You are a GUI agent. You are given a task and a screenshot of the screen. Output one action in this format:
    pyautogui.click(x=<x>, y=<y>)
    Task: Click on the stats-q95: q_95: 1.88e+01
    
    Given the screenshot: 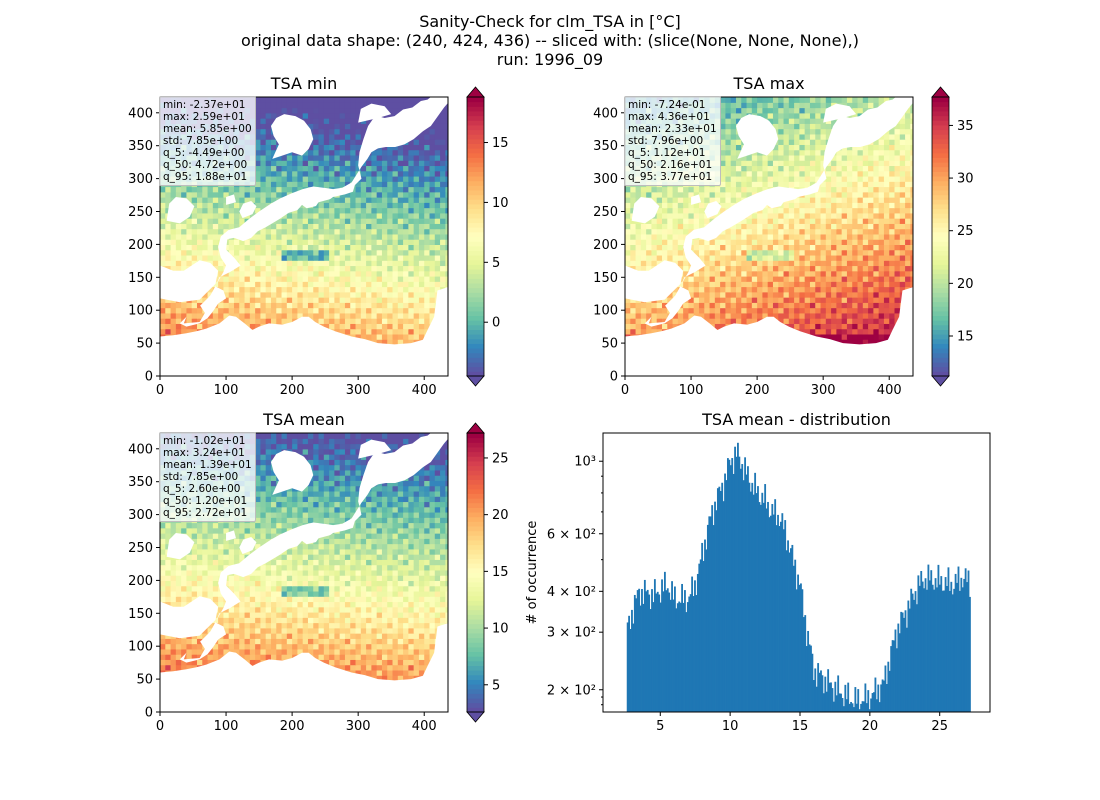 What is the action you would take?
    pyautogui.click(x=205, y=177)
    